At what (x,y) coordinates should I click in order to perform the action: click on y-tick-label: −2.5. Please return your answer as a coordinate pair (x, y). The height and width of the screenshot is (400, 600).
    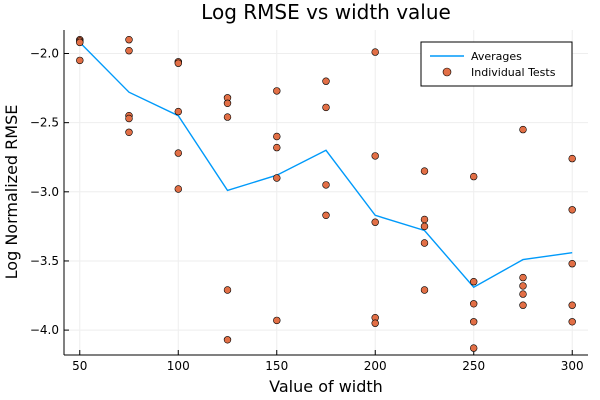
    Looking at the image, I should click on (44, 123).